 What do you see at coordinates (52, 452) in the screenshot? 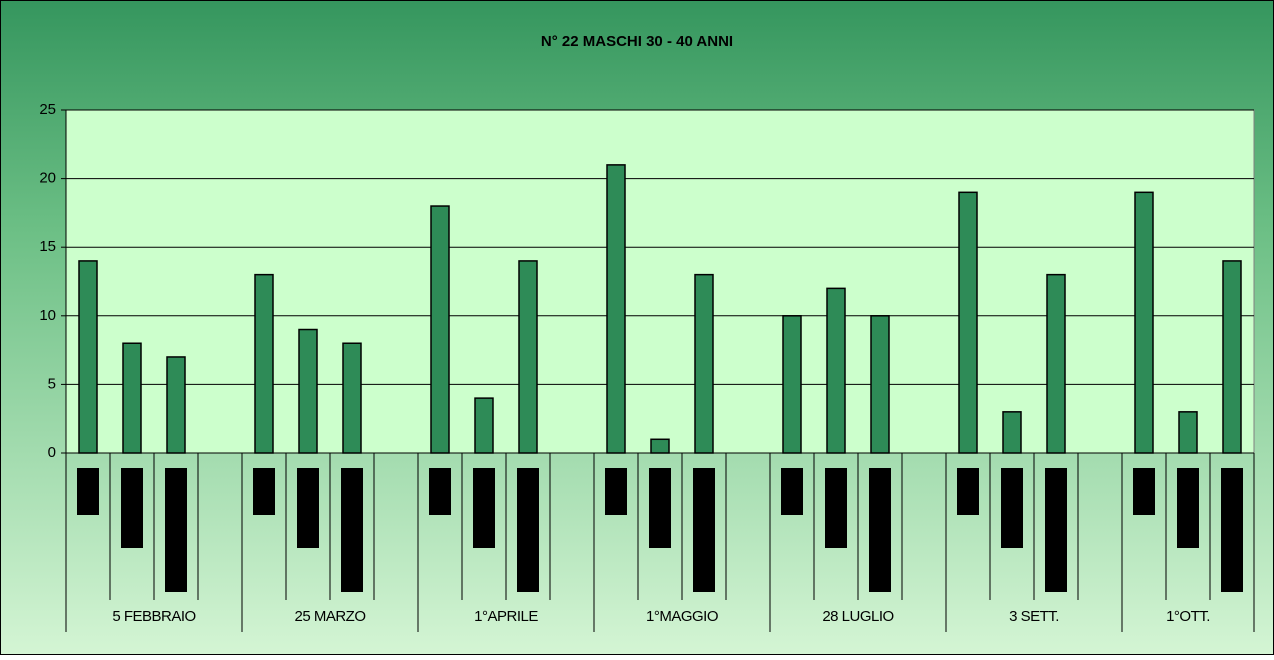
I see `y-tick-label: 0` at bounding box center [52, 452].